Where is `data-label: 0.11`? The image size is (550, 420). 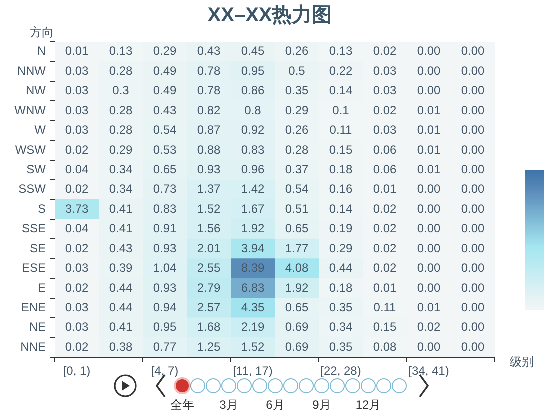 data-label: 0.11 is located at coordinates (385, 307).